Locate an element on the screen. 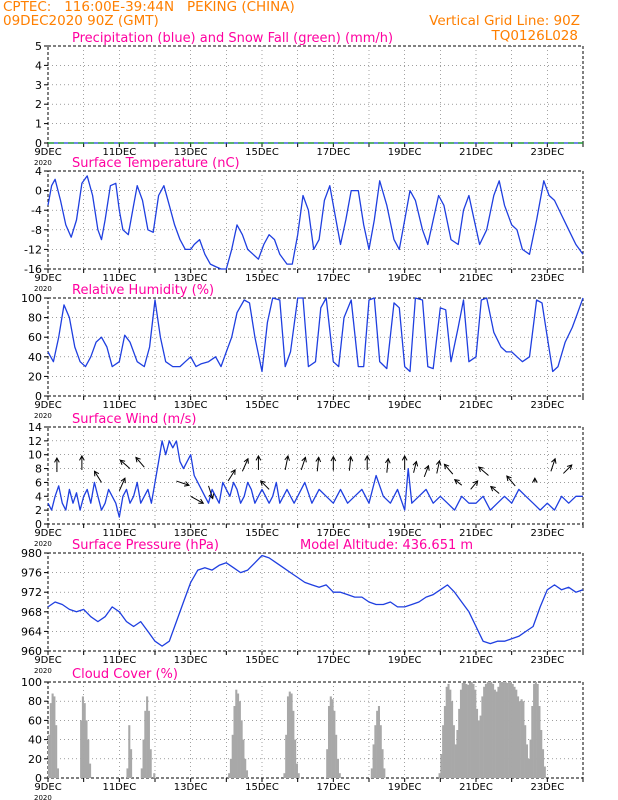 Image resolution: width=618 pixels, height=800 pixels. y-tick-label: 60 is located at coordinates (35, 337).